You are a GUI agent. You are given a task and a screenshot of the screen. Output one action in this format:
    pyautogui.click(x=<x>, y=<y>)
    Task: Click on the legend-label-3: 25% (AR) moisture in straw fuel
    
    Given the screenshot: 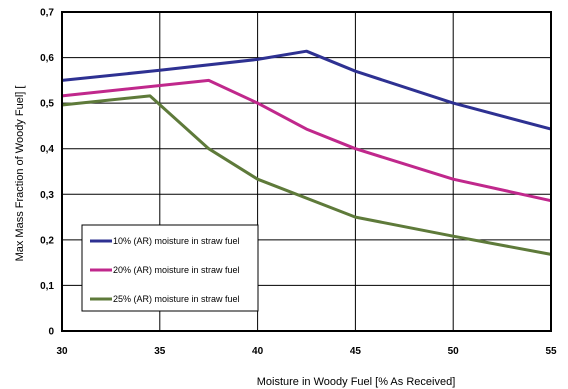 What is the action you would take?
    pyautogui.click(x=176, y=299)
    